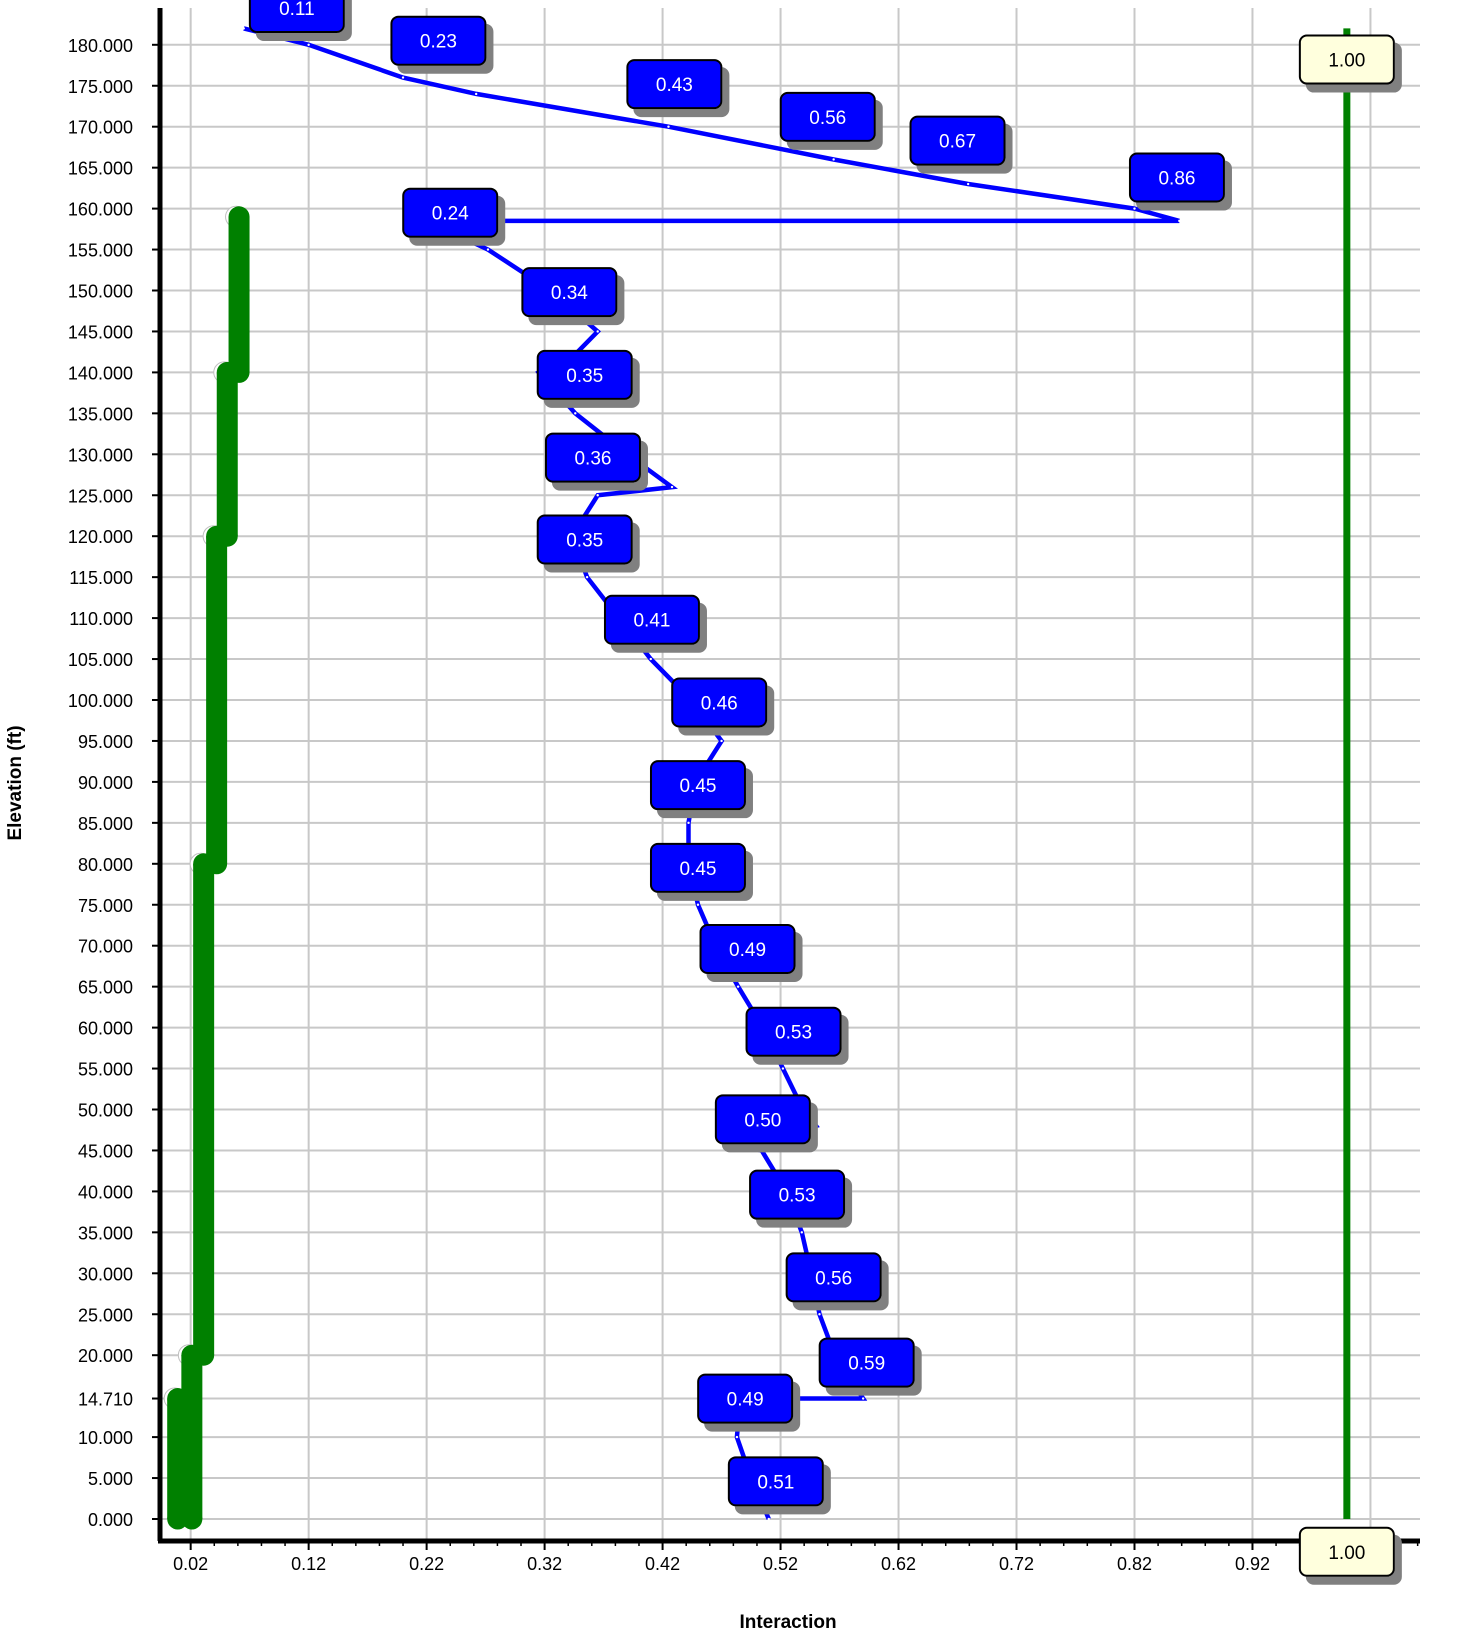 Image resolution: width=1472 pixels, height=1639 pixels. I want to click on x-axis-title: Interaction, so click(787, 1622).